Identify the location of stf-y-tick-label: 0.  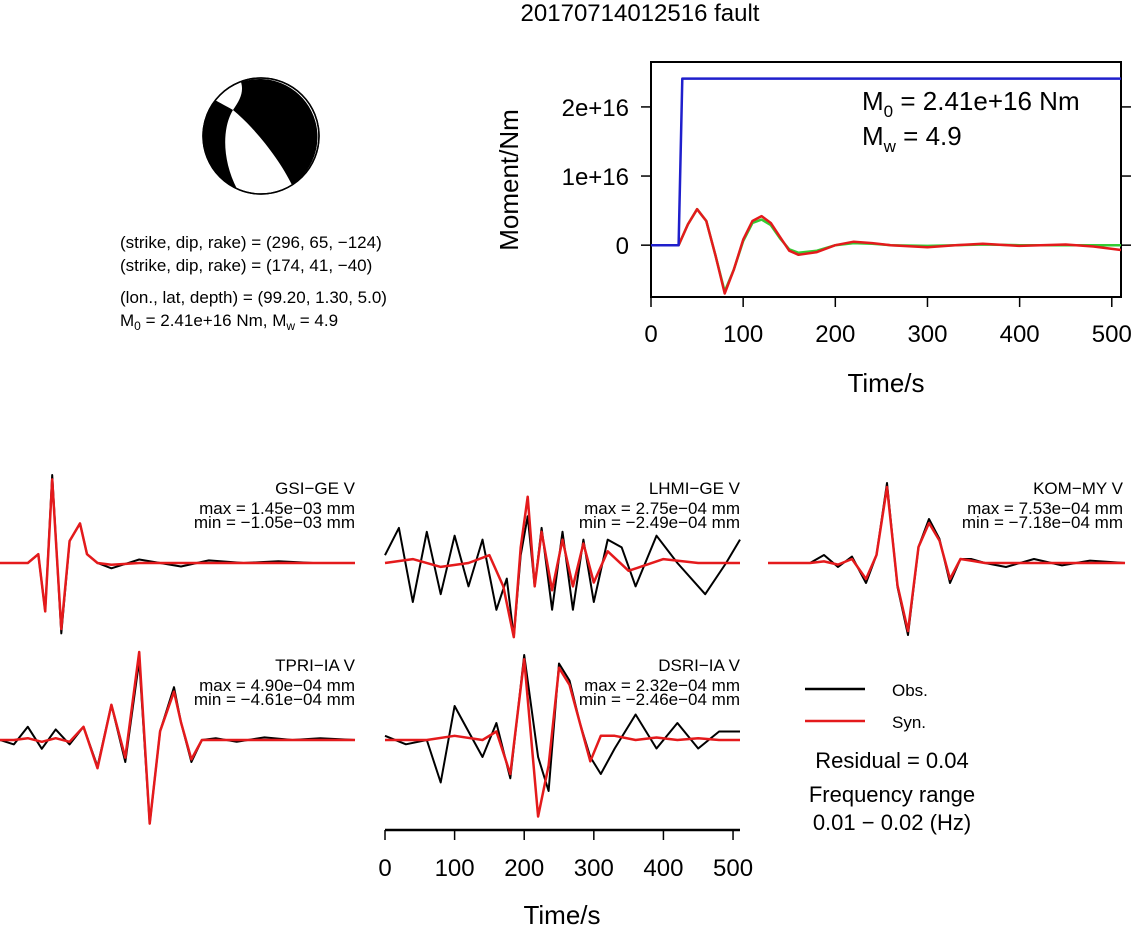
(622, 246).